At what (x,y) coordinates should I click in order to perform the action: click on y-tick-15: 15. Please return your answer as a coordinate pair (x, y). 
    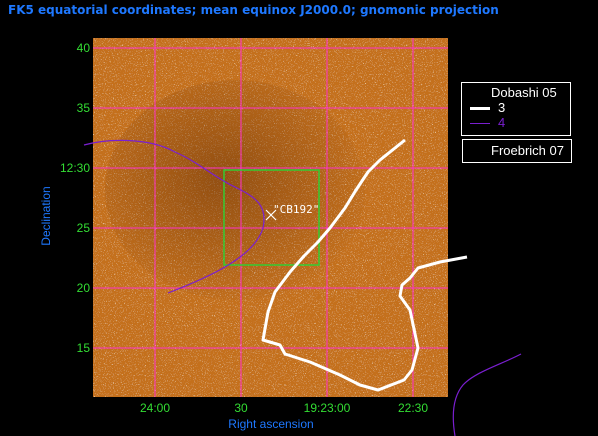
    Looking at the image, I should click on (84, 348).